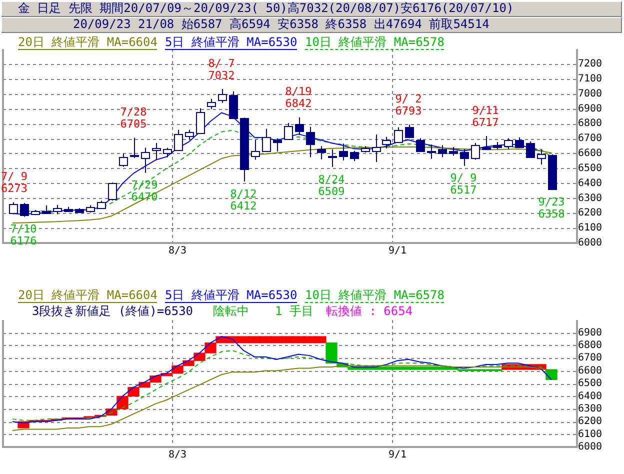 The width and height of the screenshot is (624, 474). Describe the element at coordinates (298, 97) in the screenshot. I see `annotation: 8/19 6842` at that location.